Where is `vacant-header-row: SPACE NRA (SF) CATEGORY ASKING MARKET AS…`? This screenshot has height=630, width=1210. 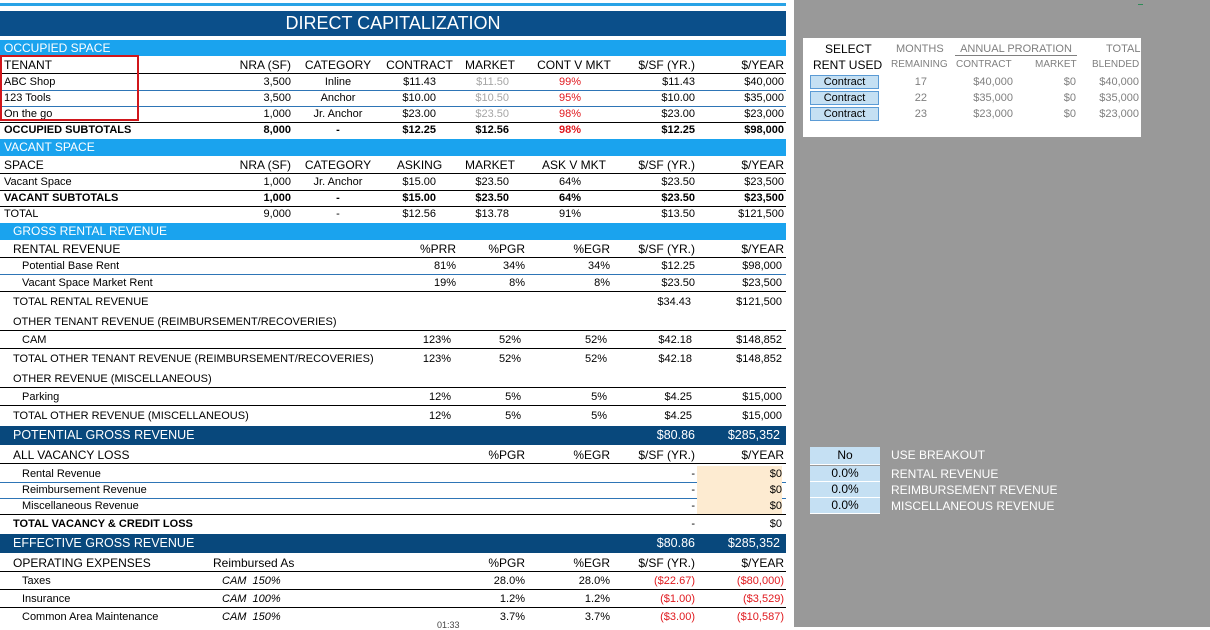 vacant-header-row: SPACE NRA (SF) CATEGORY ASKING MARKET AS… is located at coordinates (393, 165).